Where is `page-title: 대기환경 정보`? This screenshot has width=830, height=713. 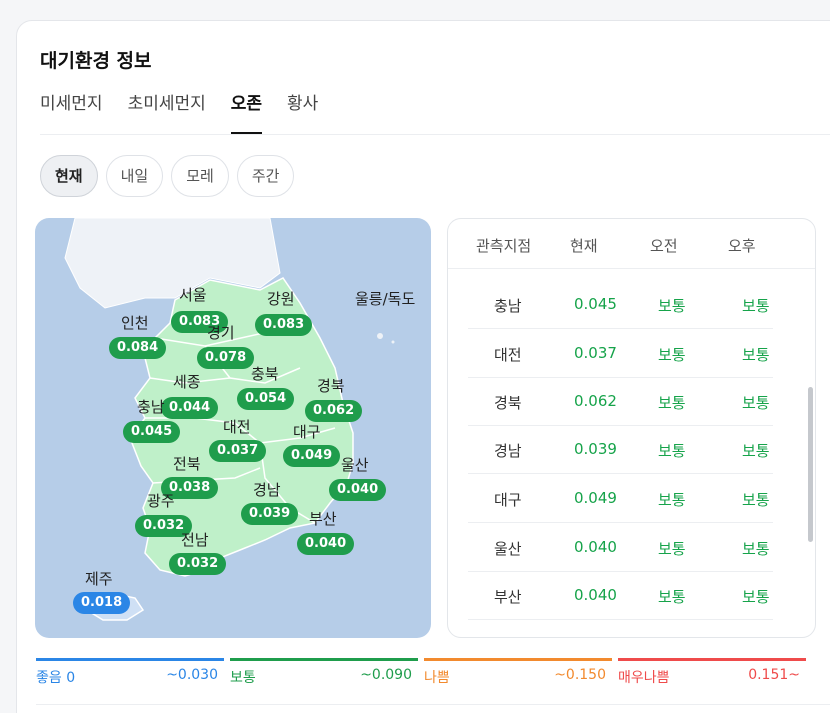 page-title: 대기환경 정보 is located at coordinates (96, 61).